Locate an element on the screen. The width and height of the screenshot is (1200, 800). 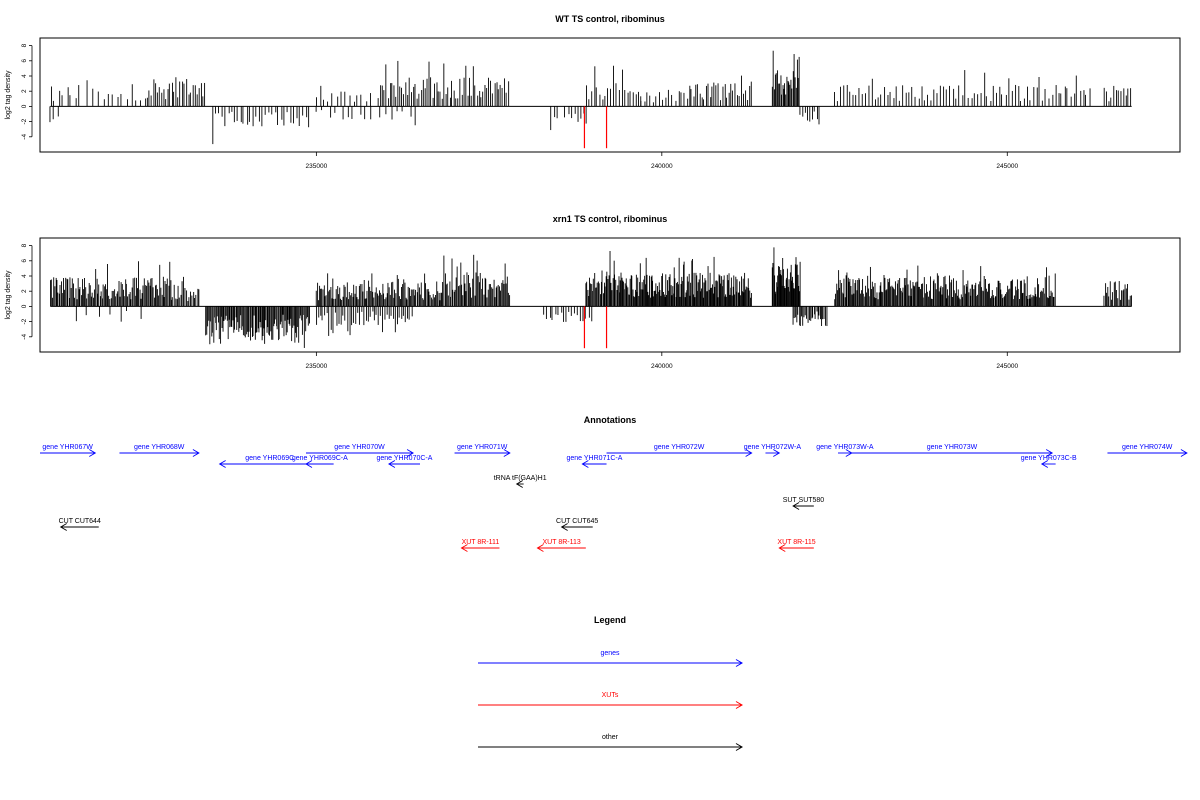
annotation-feature: gene YHR074W is located at coordinates (1147, 450).